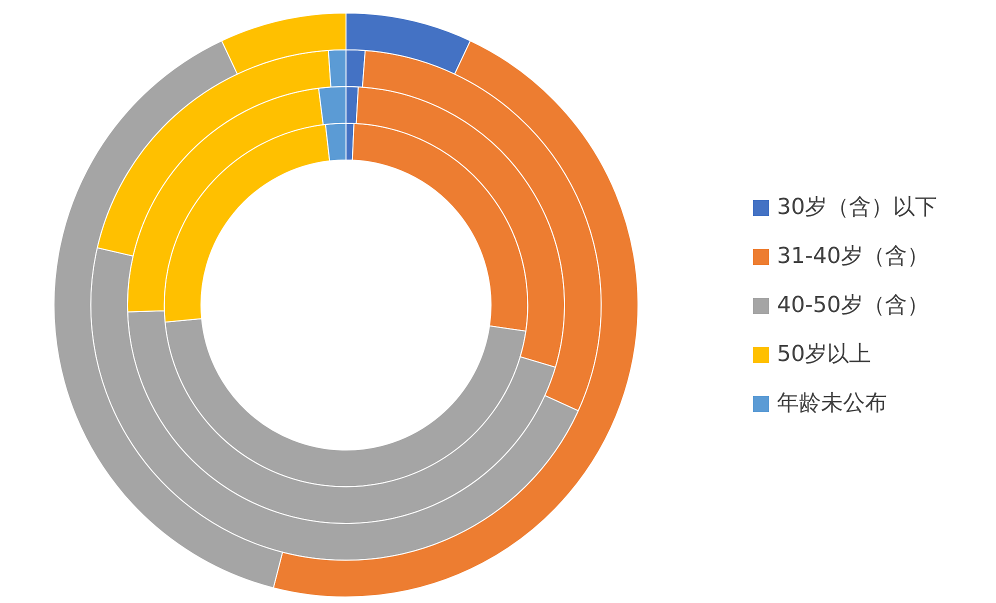 This screenshot has width=996, height=603. Describe the element at coordinates (832, 404) in the screenshot. I see `legend-label: 年龄未公布` at that location.